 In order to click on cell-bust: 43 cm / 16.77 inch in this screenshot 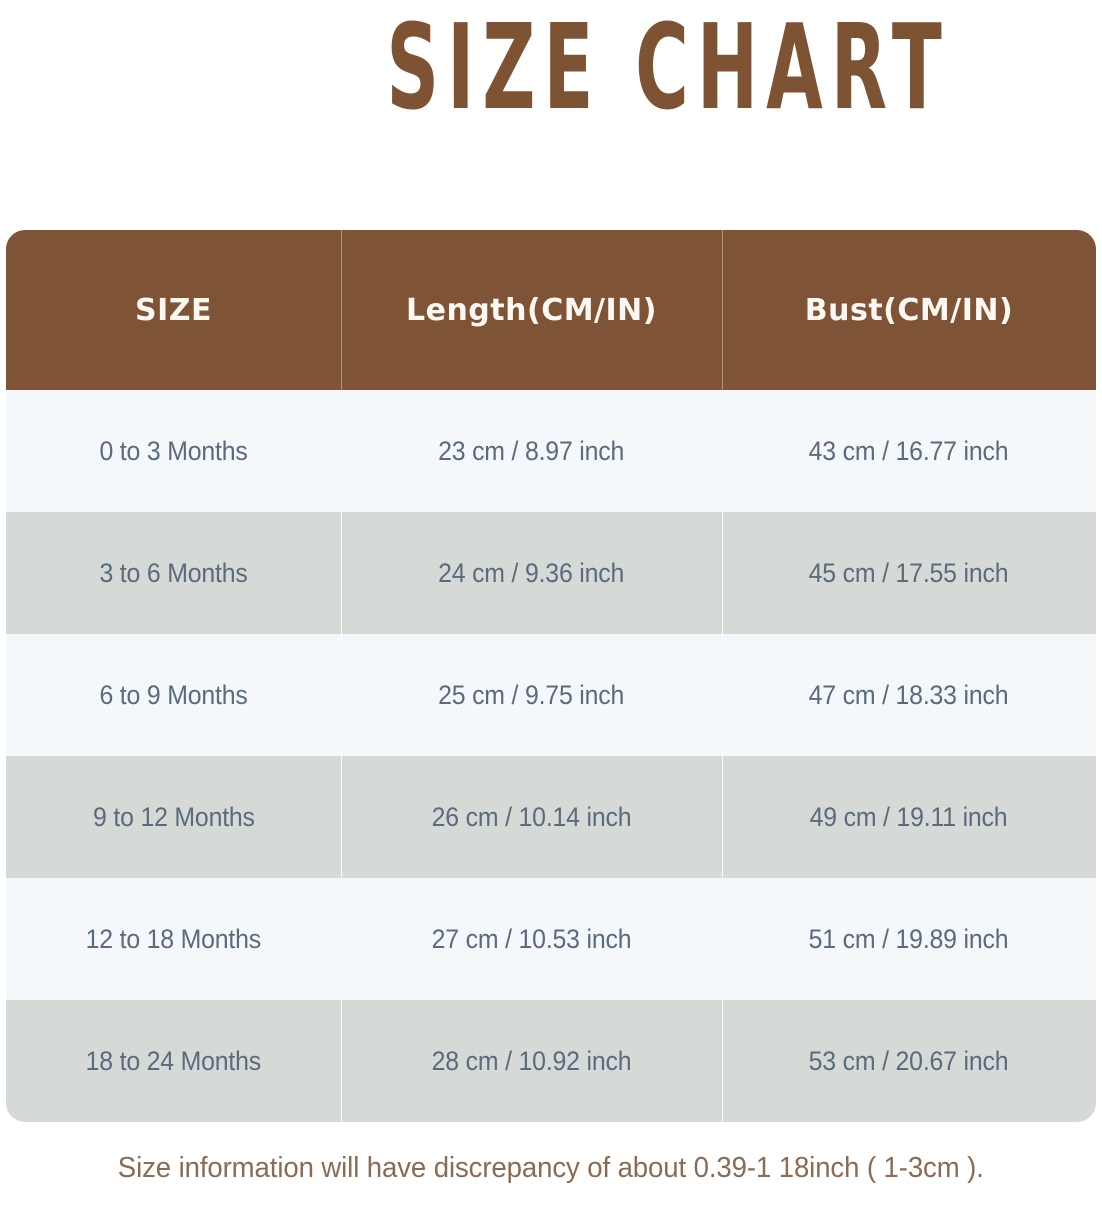, I will do `click(909, 451)`.